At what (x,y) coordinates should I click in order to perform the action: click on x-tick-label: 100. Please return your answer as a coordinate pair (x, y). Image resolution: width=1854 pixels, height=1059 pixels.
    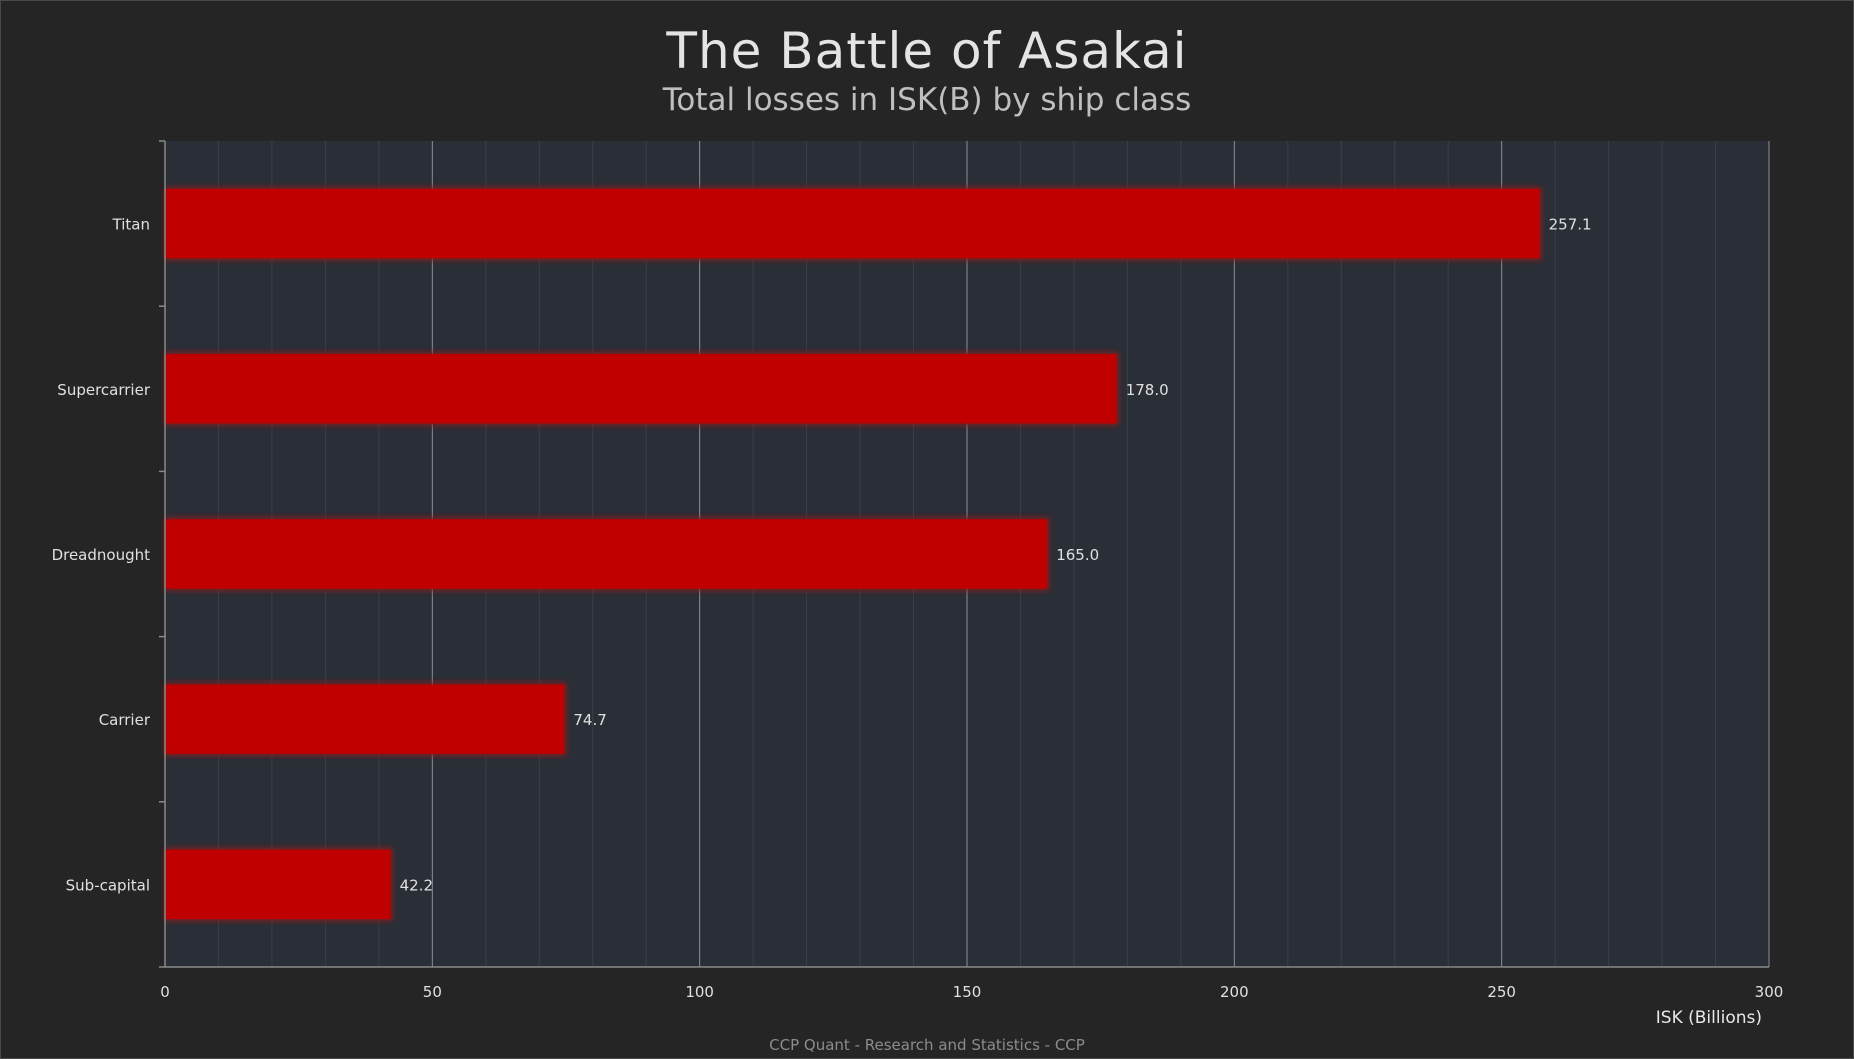
    Looking at the image, I should click on (699, 992).